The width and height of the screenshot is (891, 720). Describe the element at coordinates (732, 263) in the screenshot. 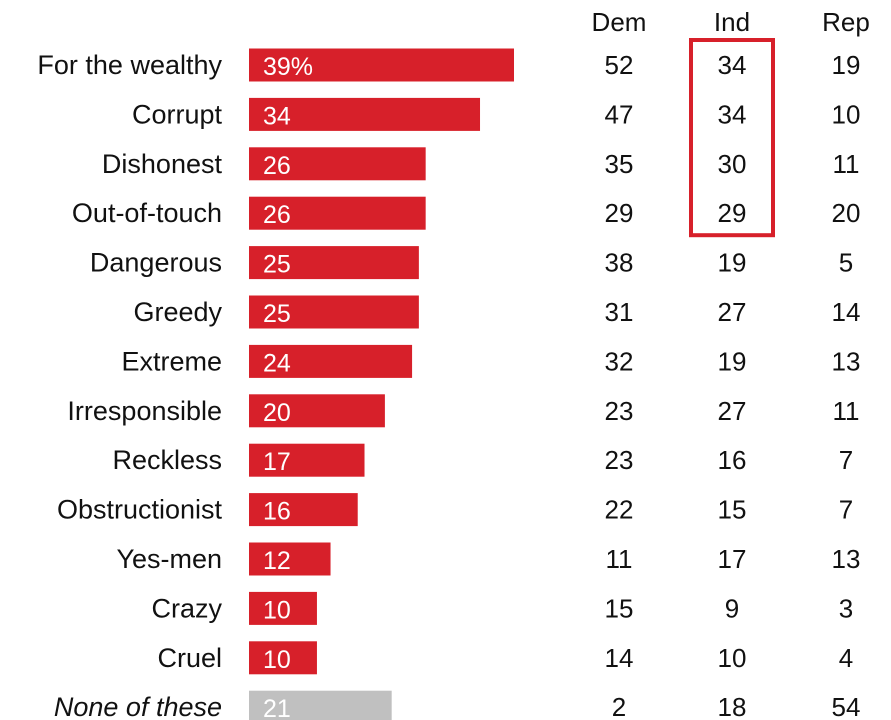

I see `cell-ind: 19` at that location.